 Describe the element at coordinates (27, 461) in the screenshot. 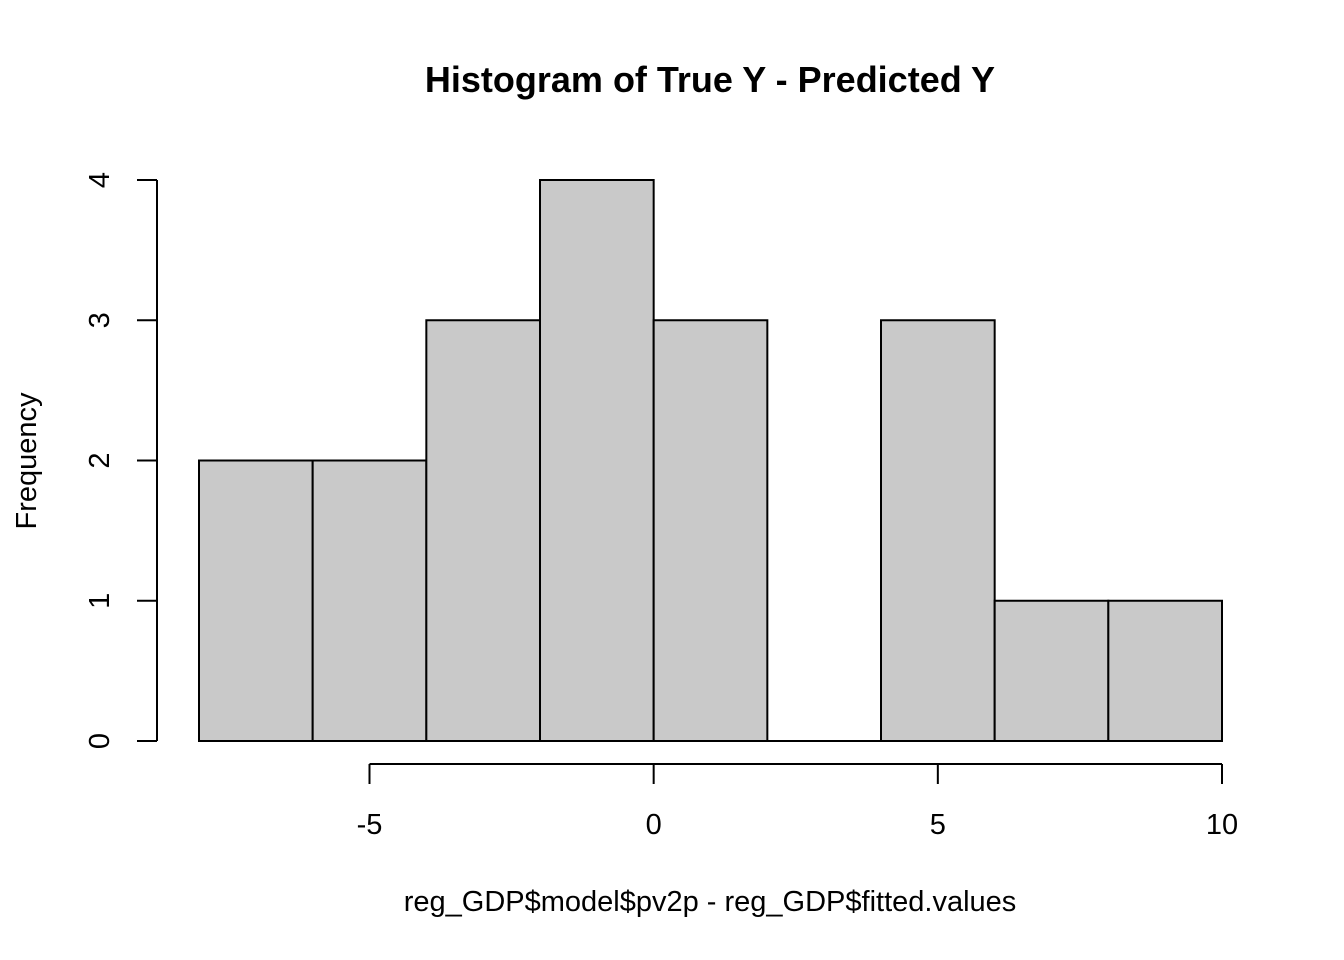

I see `y-axis-label: Frequency` at that location.